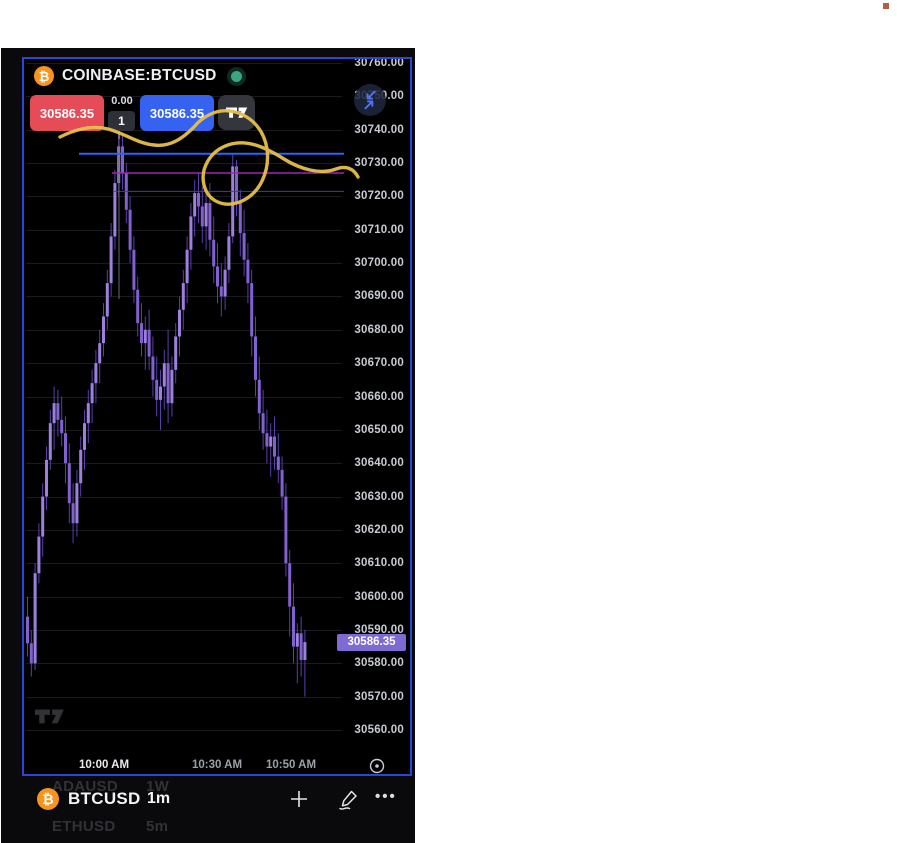 The width and height of the screenshot is (897, 843). I want to click on symbol-title: COINBASE:BTCUSD, so click(139, 75).